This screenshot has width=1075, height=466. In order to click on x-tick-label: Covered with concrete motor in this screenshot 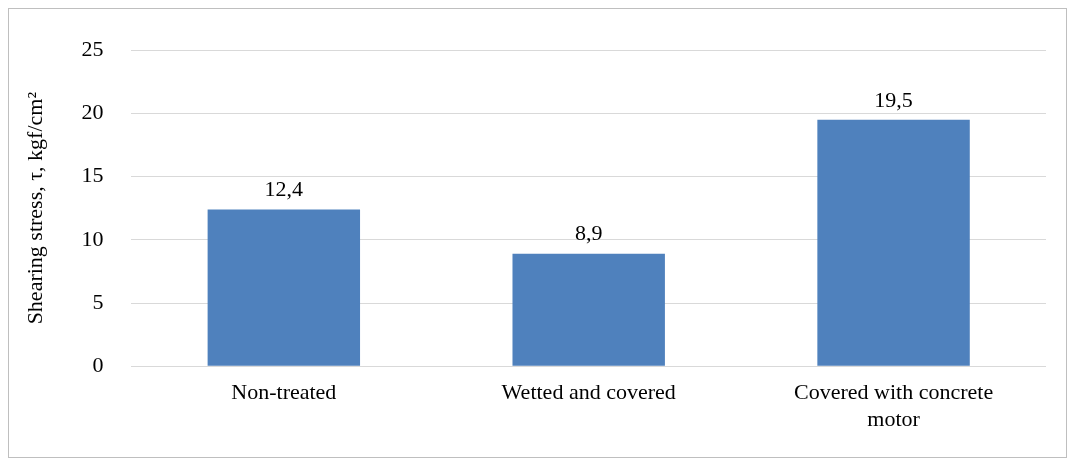, I will do `click(894, 405)`.